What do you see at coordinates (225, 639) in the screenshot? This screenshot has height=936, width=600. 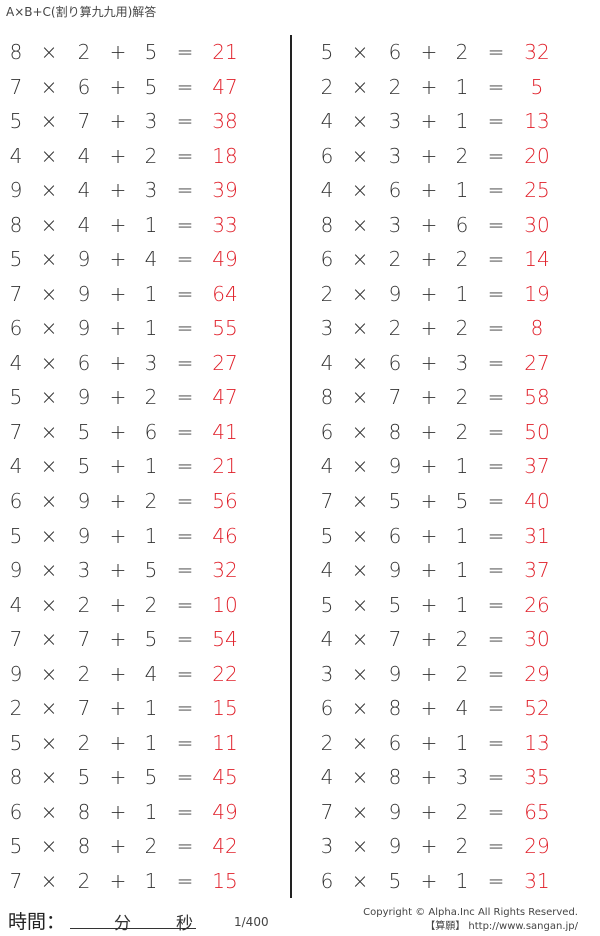 I see `answer: 54` at bounding box center [225, 639].